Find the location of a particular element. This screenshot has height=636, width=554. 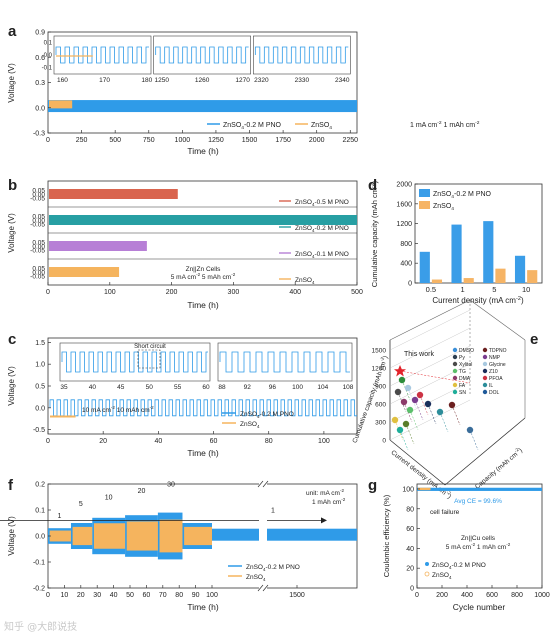

inset-tick-label: 55 is located at coordinates (178, 387).